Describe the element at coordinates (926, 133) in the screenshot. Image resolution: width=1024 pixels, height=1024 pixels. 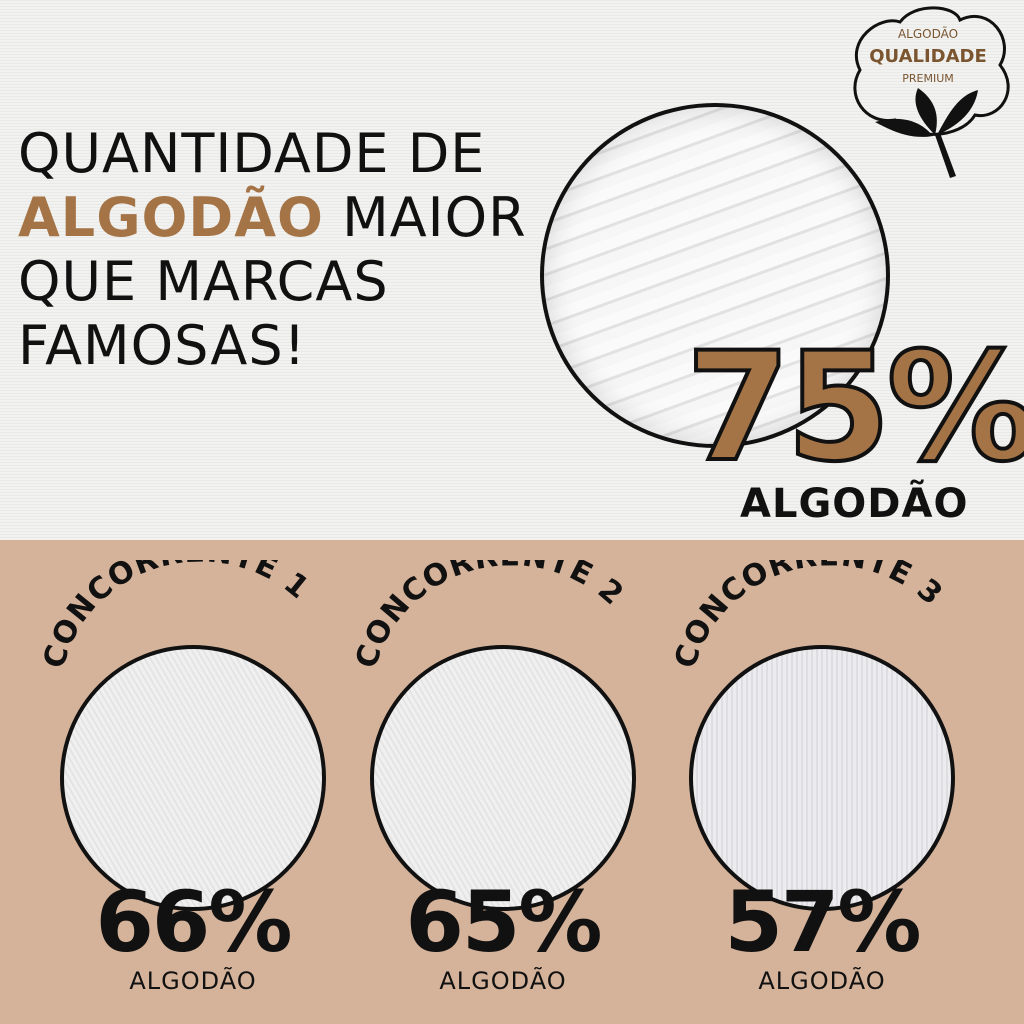
I see `cotton-plant-icon` at that location.